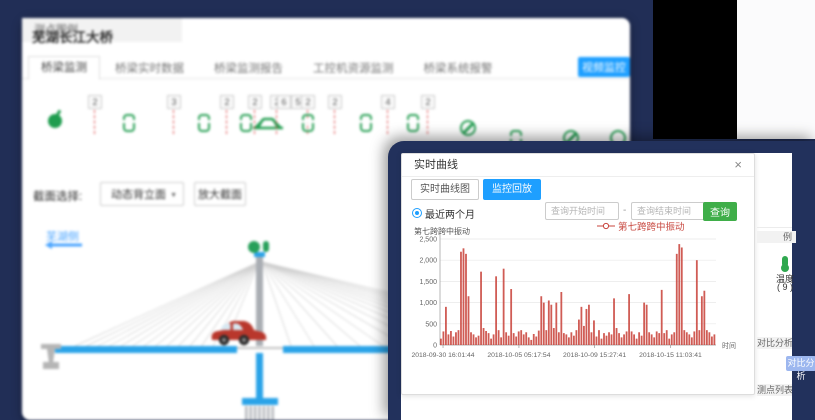 The image size is (815, 420). I want to click on sensor-count-badge: 6, so click(284, 102).